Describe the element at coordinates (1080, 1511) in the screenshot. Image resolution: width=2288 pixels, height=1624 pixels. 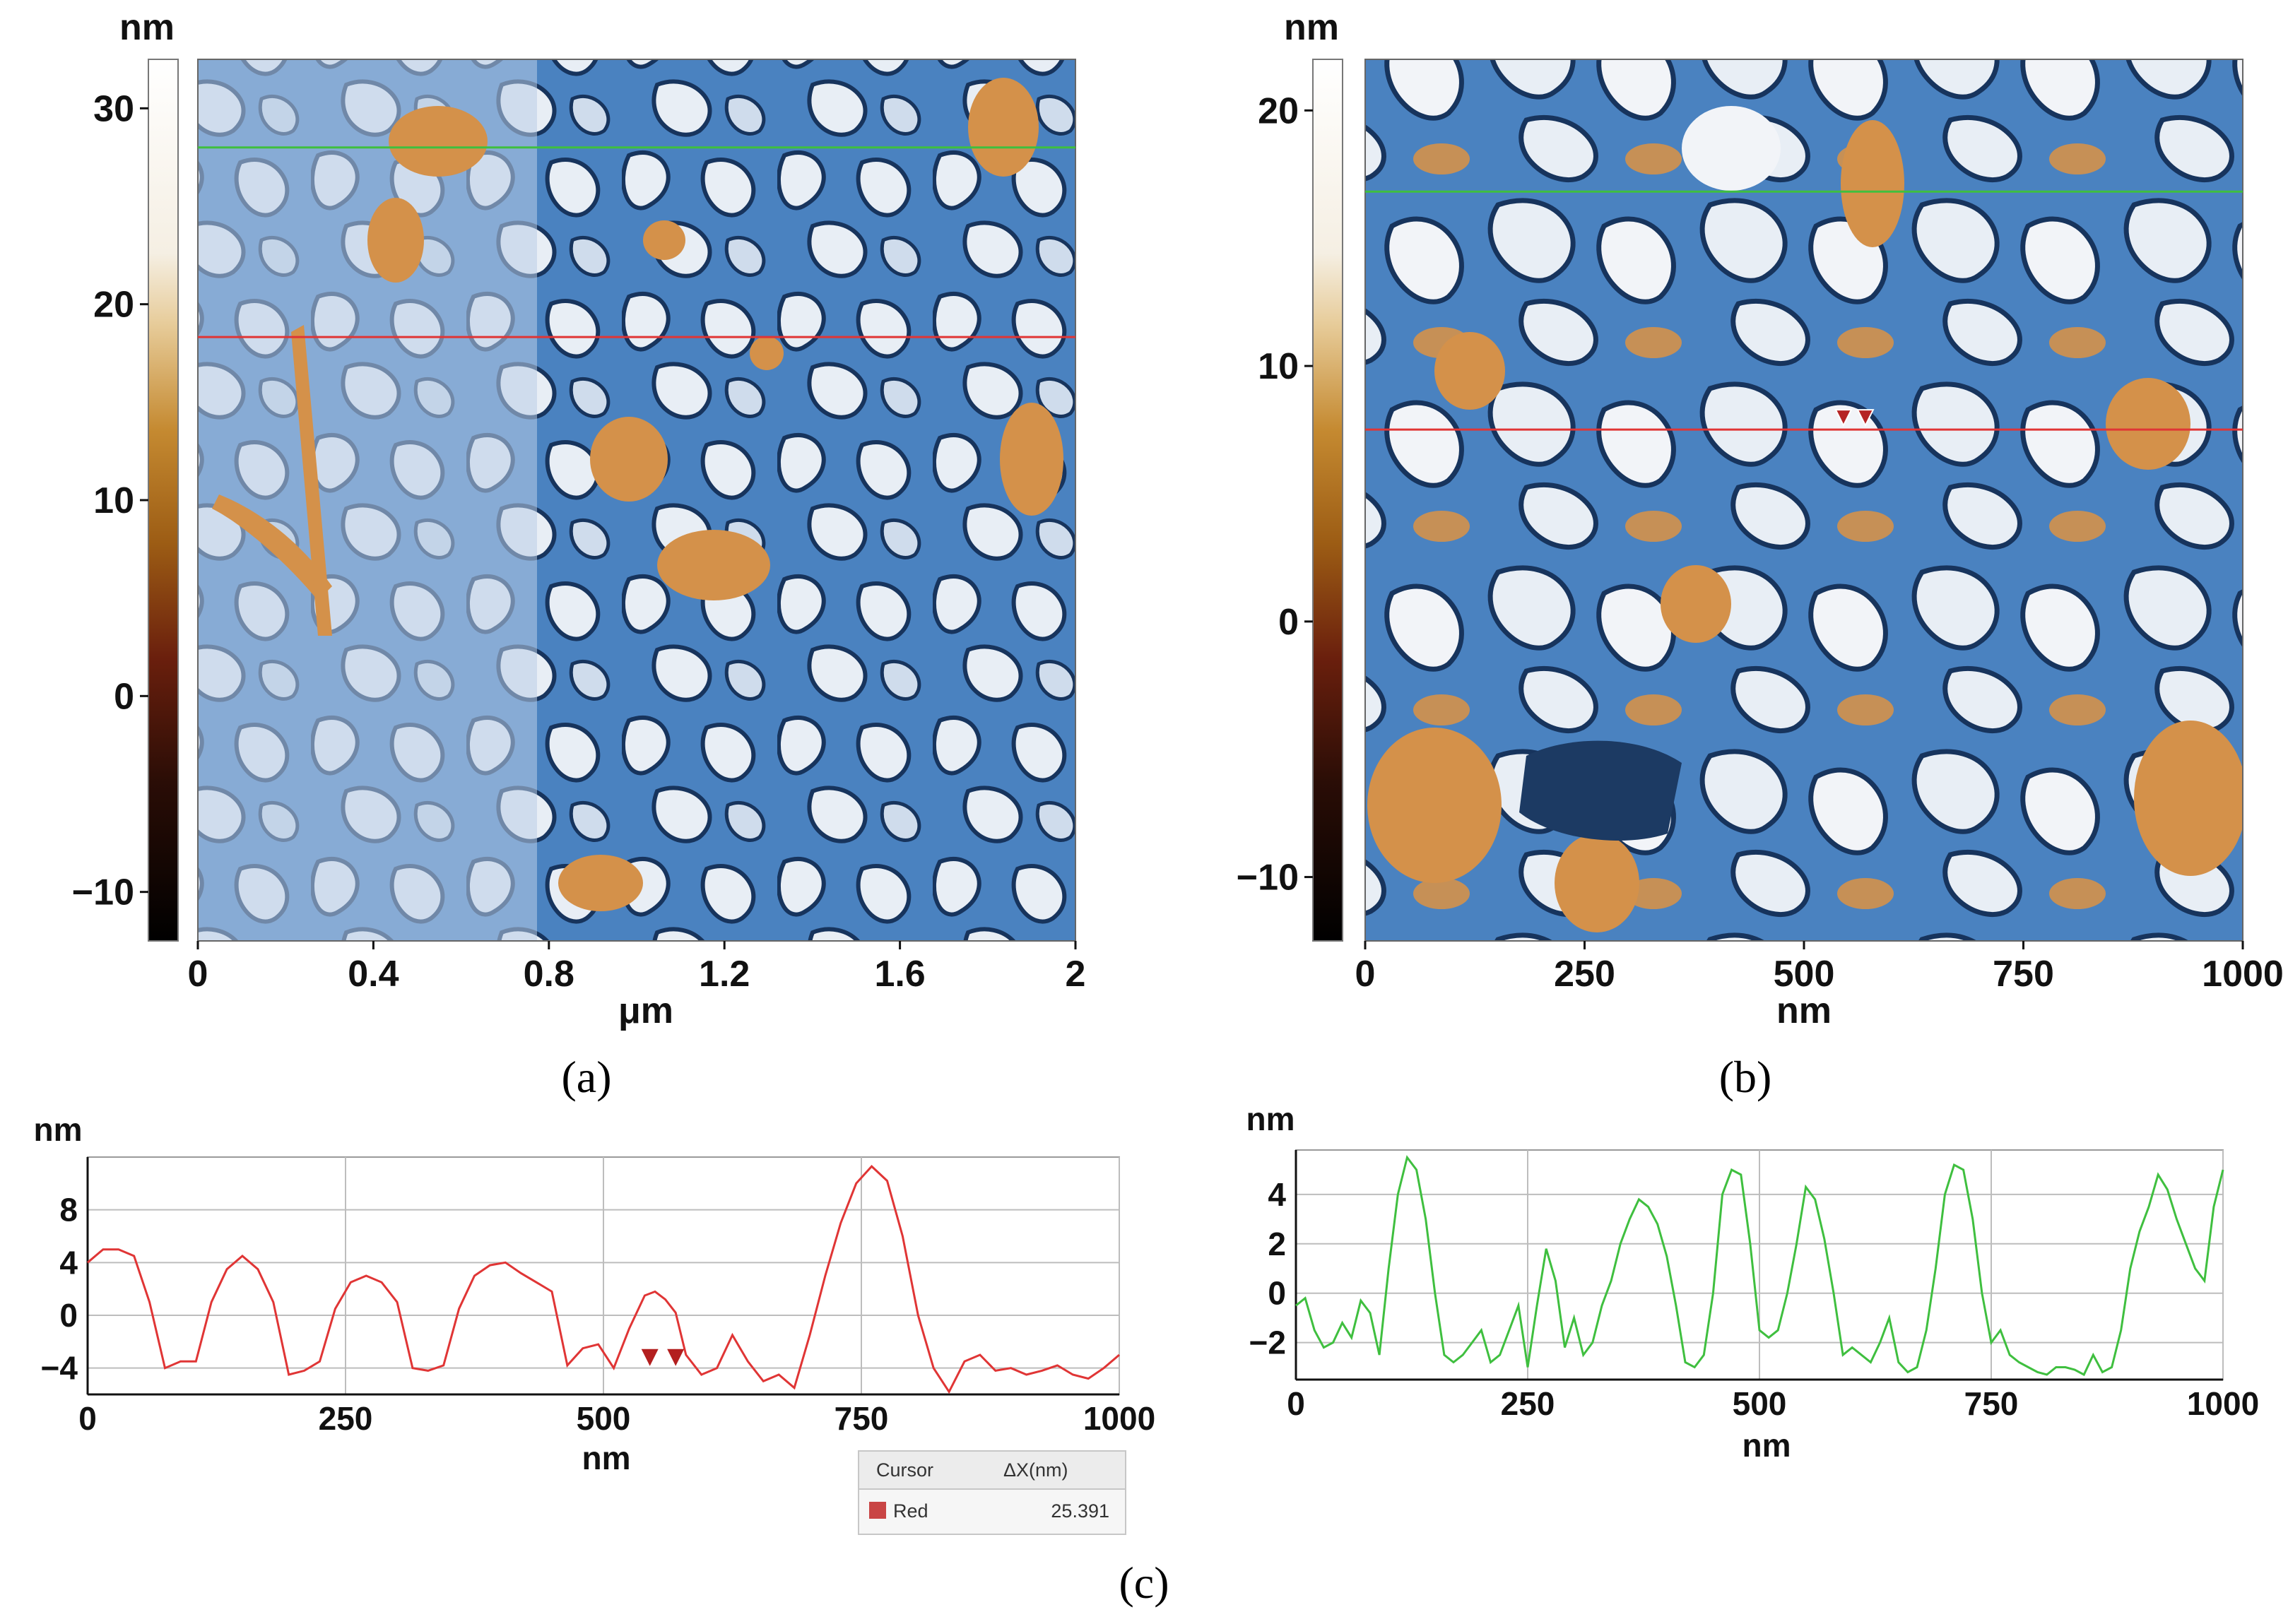
I see `cursor-table-row-value: 25.391` at that location.